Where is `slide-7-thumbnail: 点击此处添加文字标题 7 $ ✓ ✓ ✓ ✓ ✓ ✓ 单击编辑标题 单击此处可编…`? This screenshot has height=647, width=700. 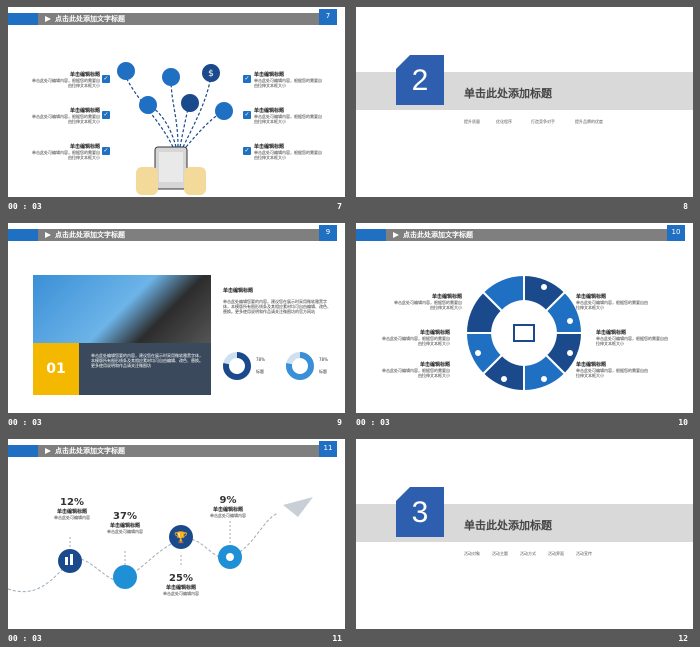 slide-7-thumbnail: 点击此处添加文字标题 7 $ ✓ ✓ ✓ ✓ ✓ ✓ 单击编辑标题 单击此处可编… is located at coordinates (176, 102).